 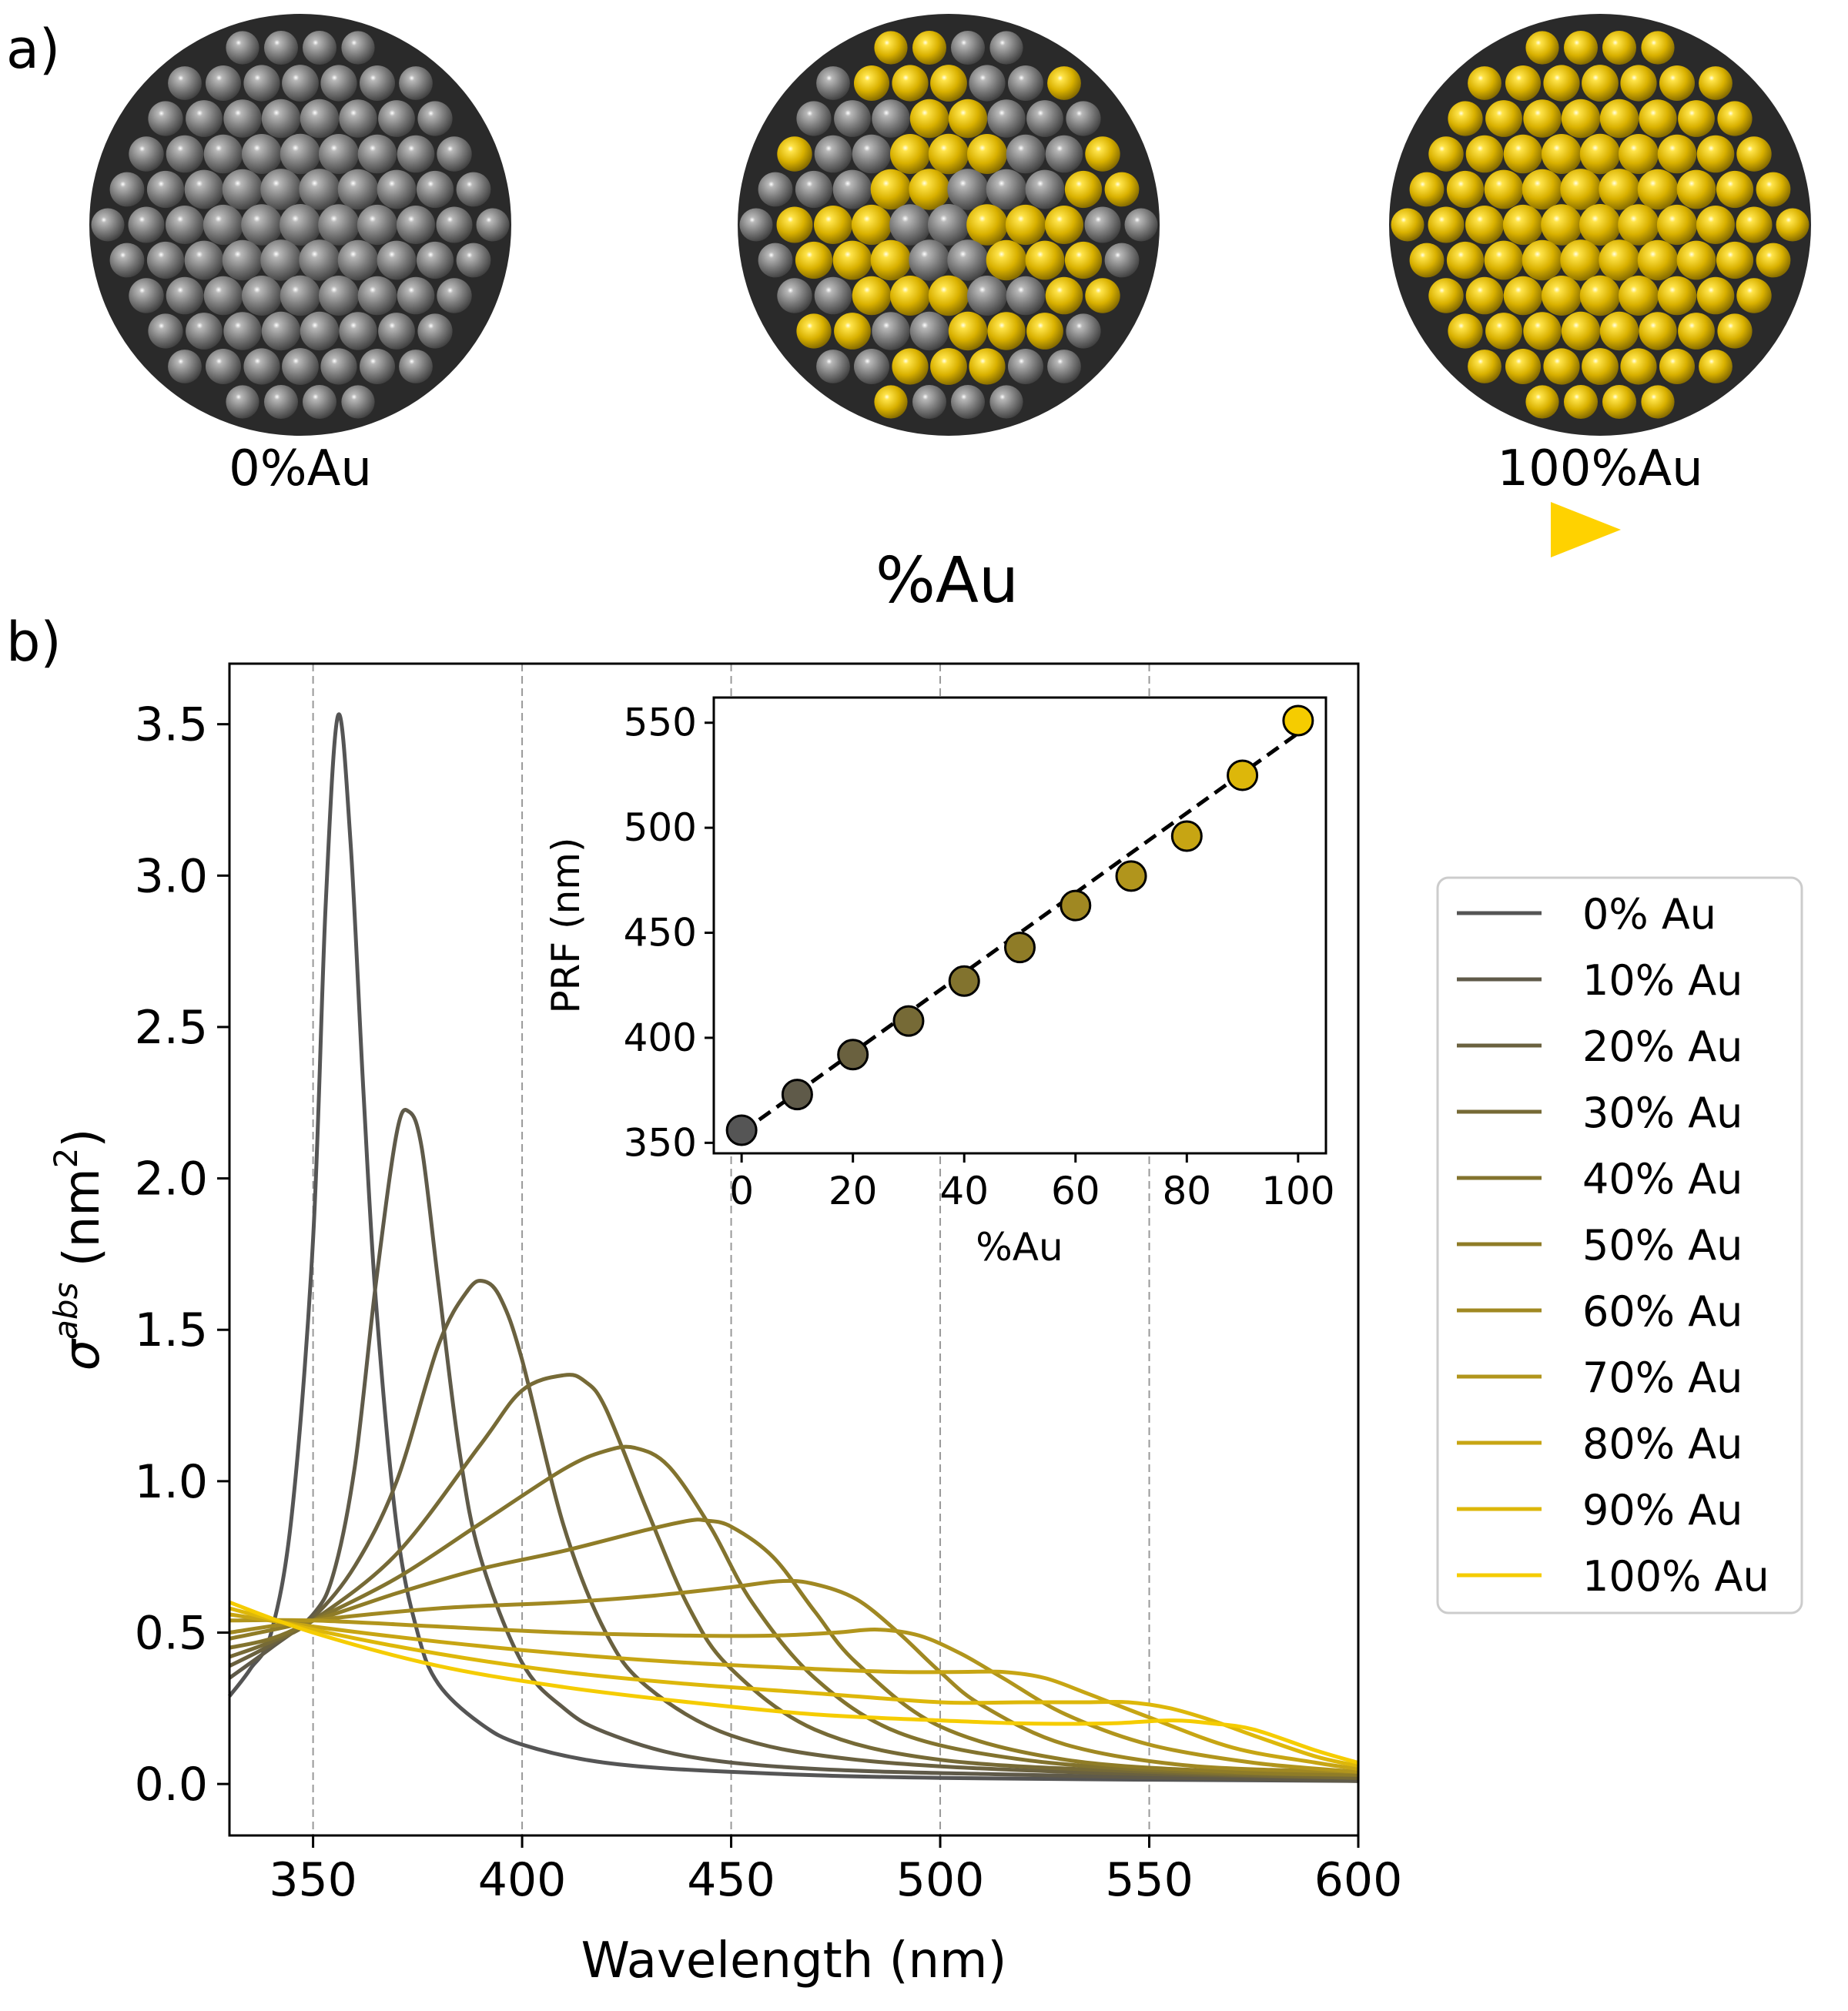 I want to click on main-y-ticks: 0.0 0.5 1.0 1.5 2.0 2.5 3.0 3.5, so click(x=182, y=1255).